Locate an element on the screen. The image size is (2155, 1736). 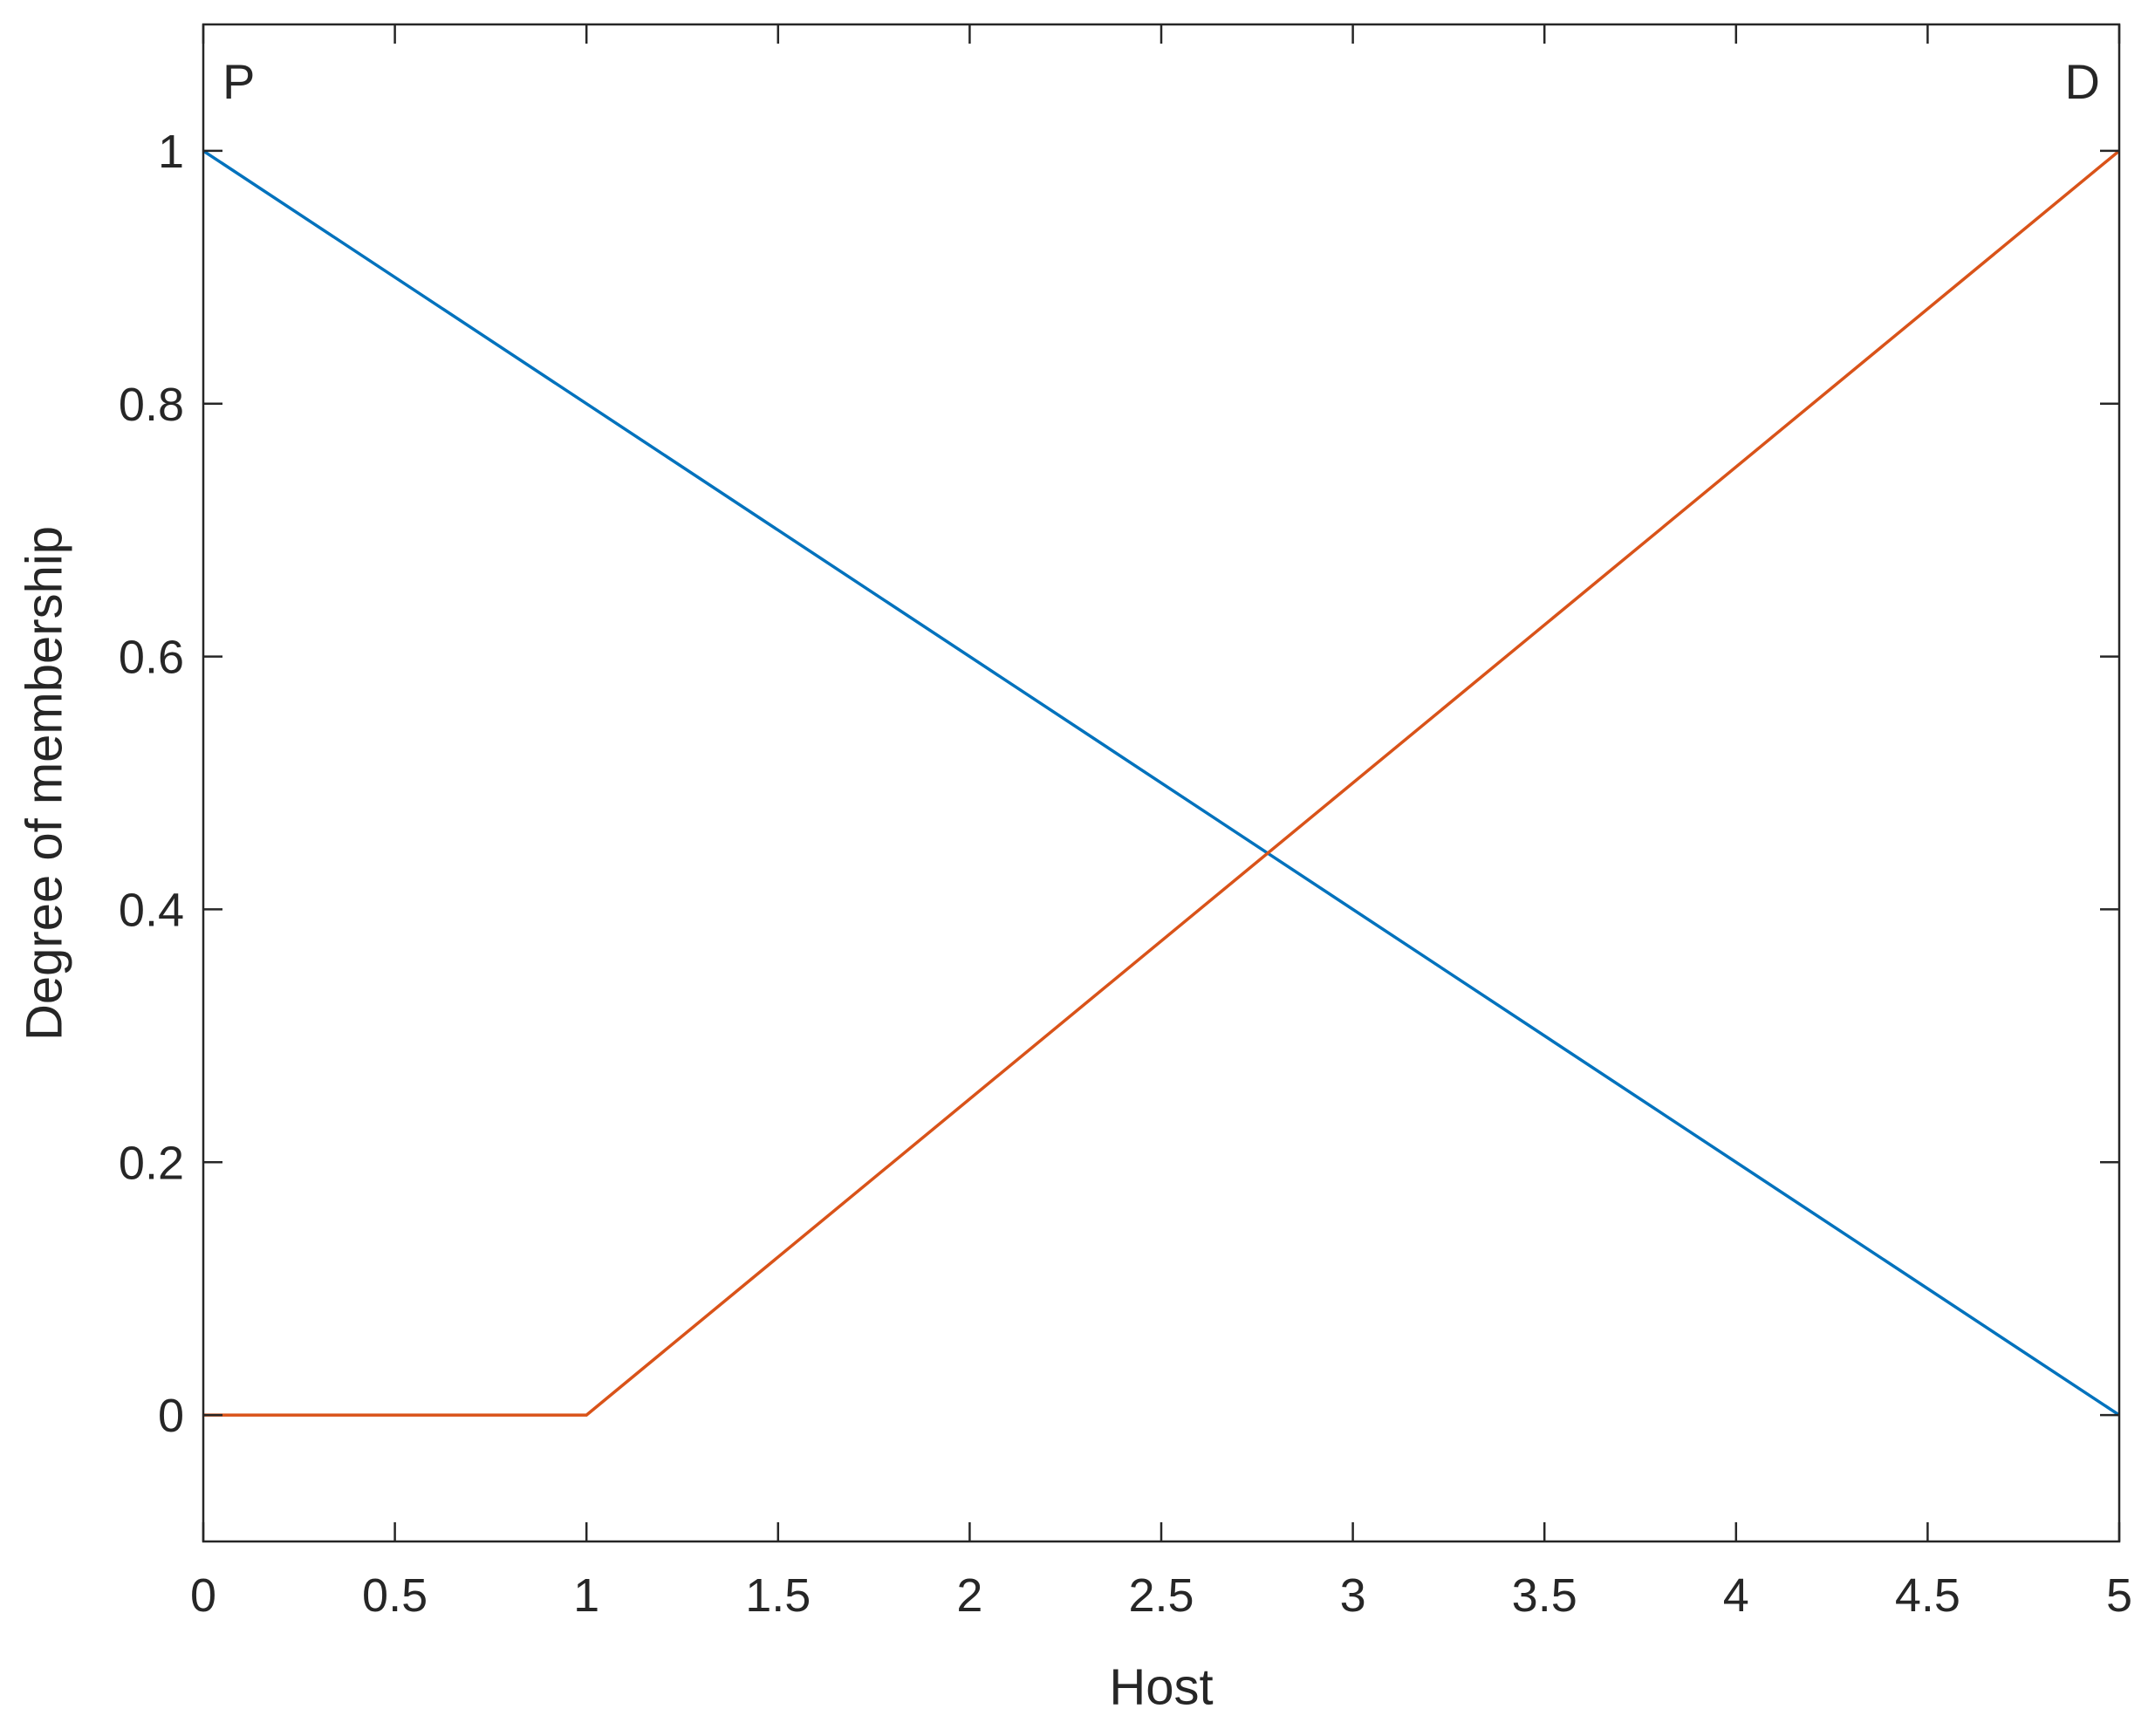
x-tick-label: 2.5 is located at coordinates (1161, 1595).